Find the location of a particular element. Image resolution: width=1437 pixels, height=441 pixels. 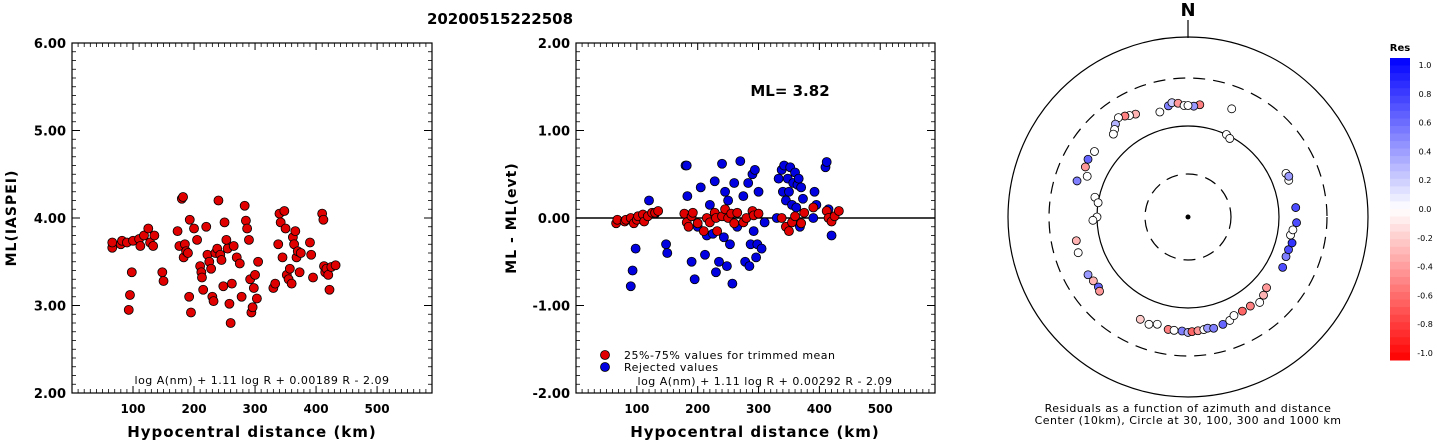

colorbar-tick-label: 0.2 is located at coordinates (1425, 180).